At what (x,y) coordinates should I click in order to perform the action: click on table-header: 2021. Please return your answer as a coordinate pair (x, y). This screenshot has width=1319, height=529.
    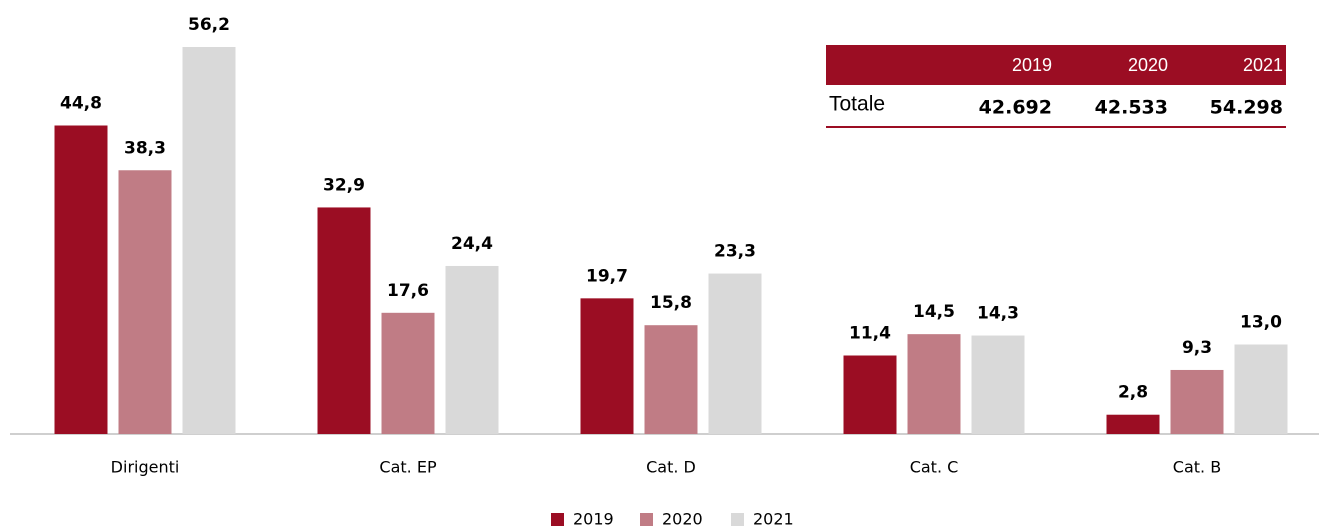
    Looking at the image, I should click on (1263, 65).